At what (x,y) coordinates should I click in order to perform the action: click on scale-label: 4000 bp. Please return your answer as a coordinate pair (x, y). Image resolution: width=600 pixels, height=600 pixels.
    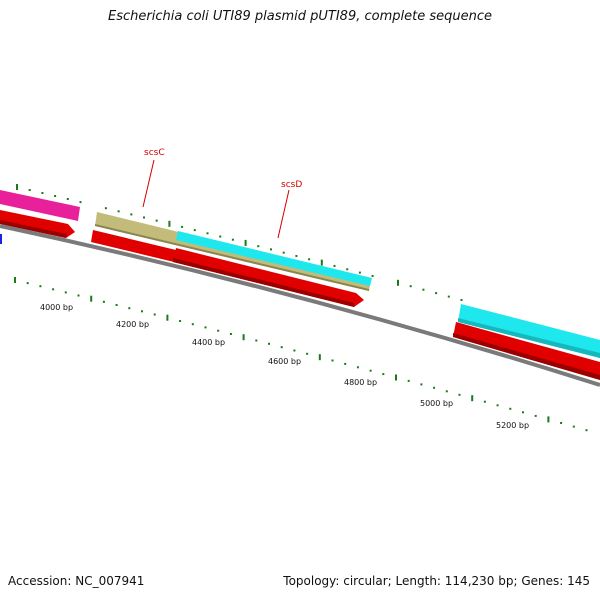
    Looking at the image, I should click on (56, 307).